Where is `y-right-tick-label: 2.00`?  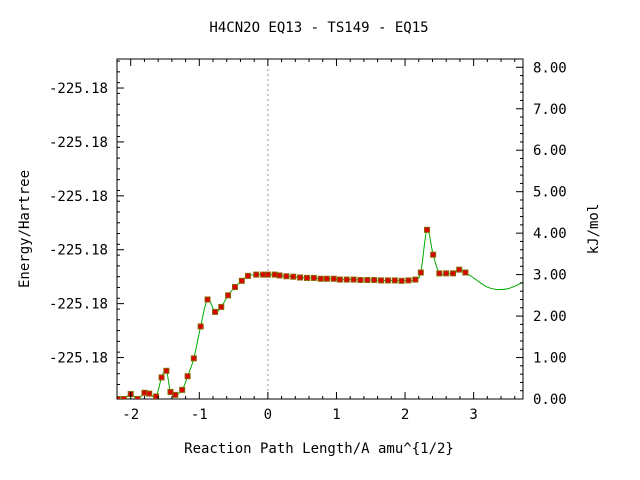
y-right-tick-label: 2.00 is located at coordinates (550, 317).